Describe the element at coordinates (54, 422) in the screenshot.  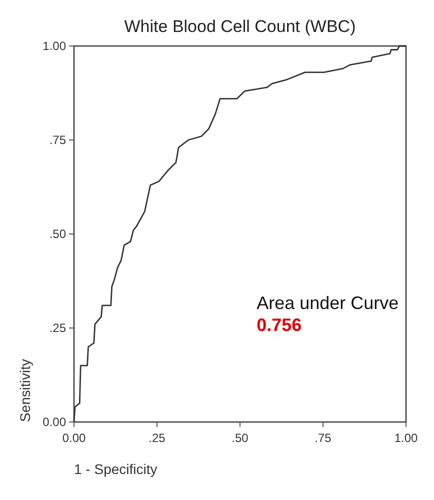
I see `y-tick-label: 0.00` at that location.